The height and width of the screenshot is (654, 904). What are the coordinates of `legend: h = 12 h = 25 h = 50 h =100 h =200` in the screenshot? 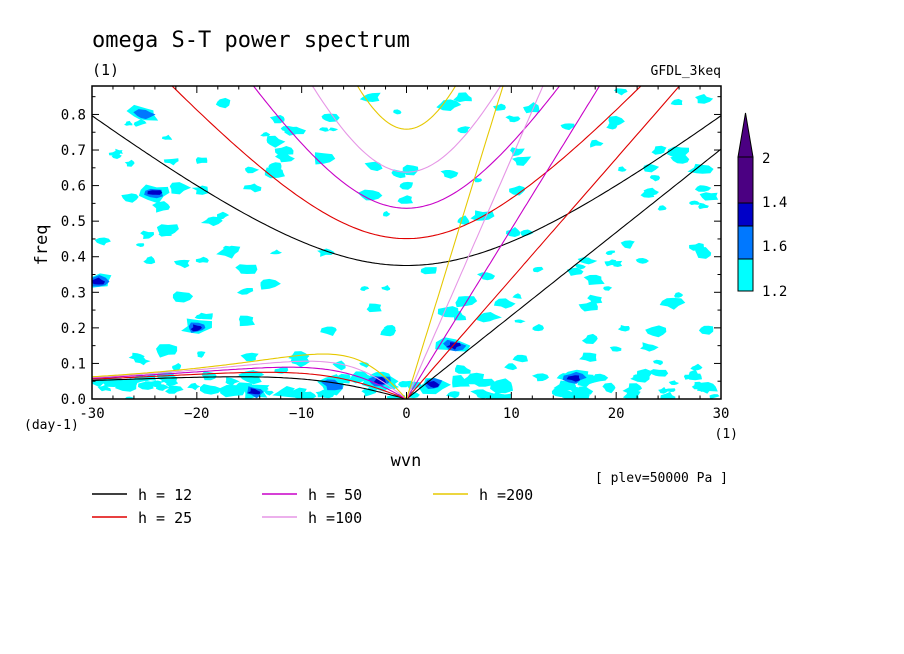 It's located at (312, 506).